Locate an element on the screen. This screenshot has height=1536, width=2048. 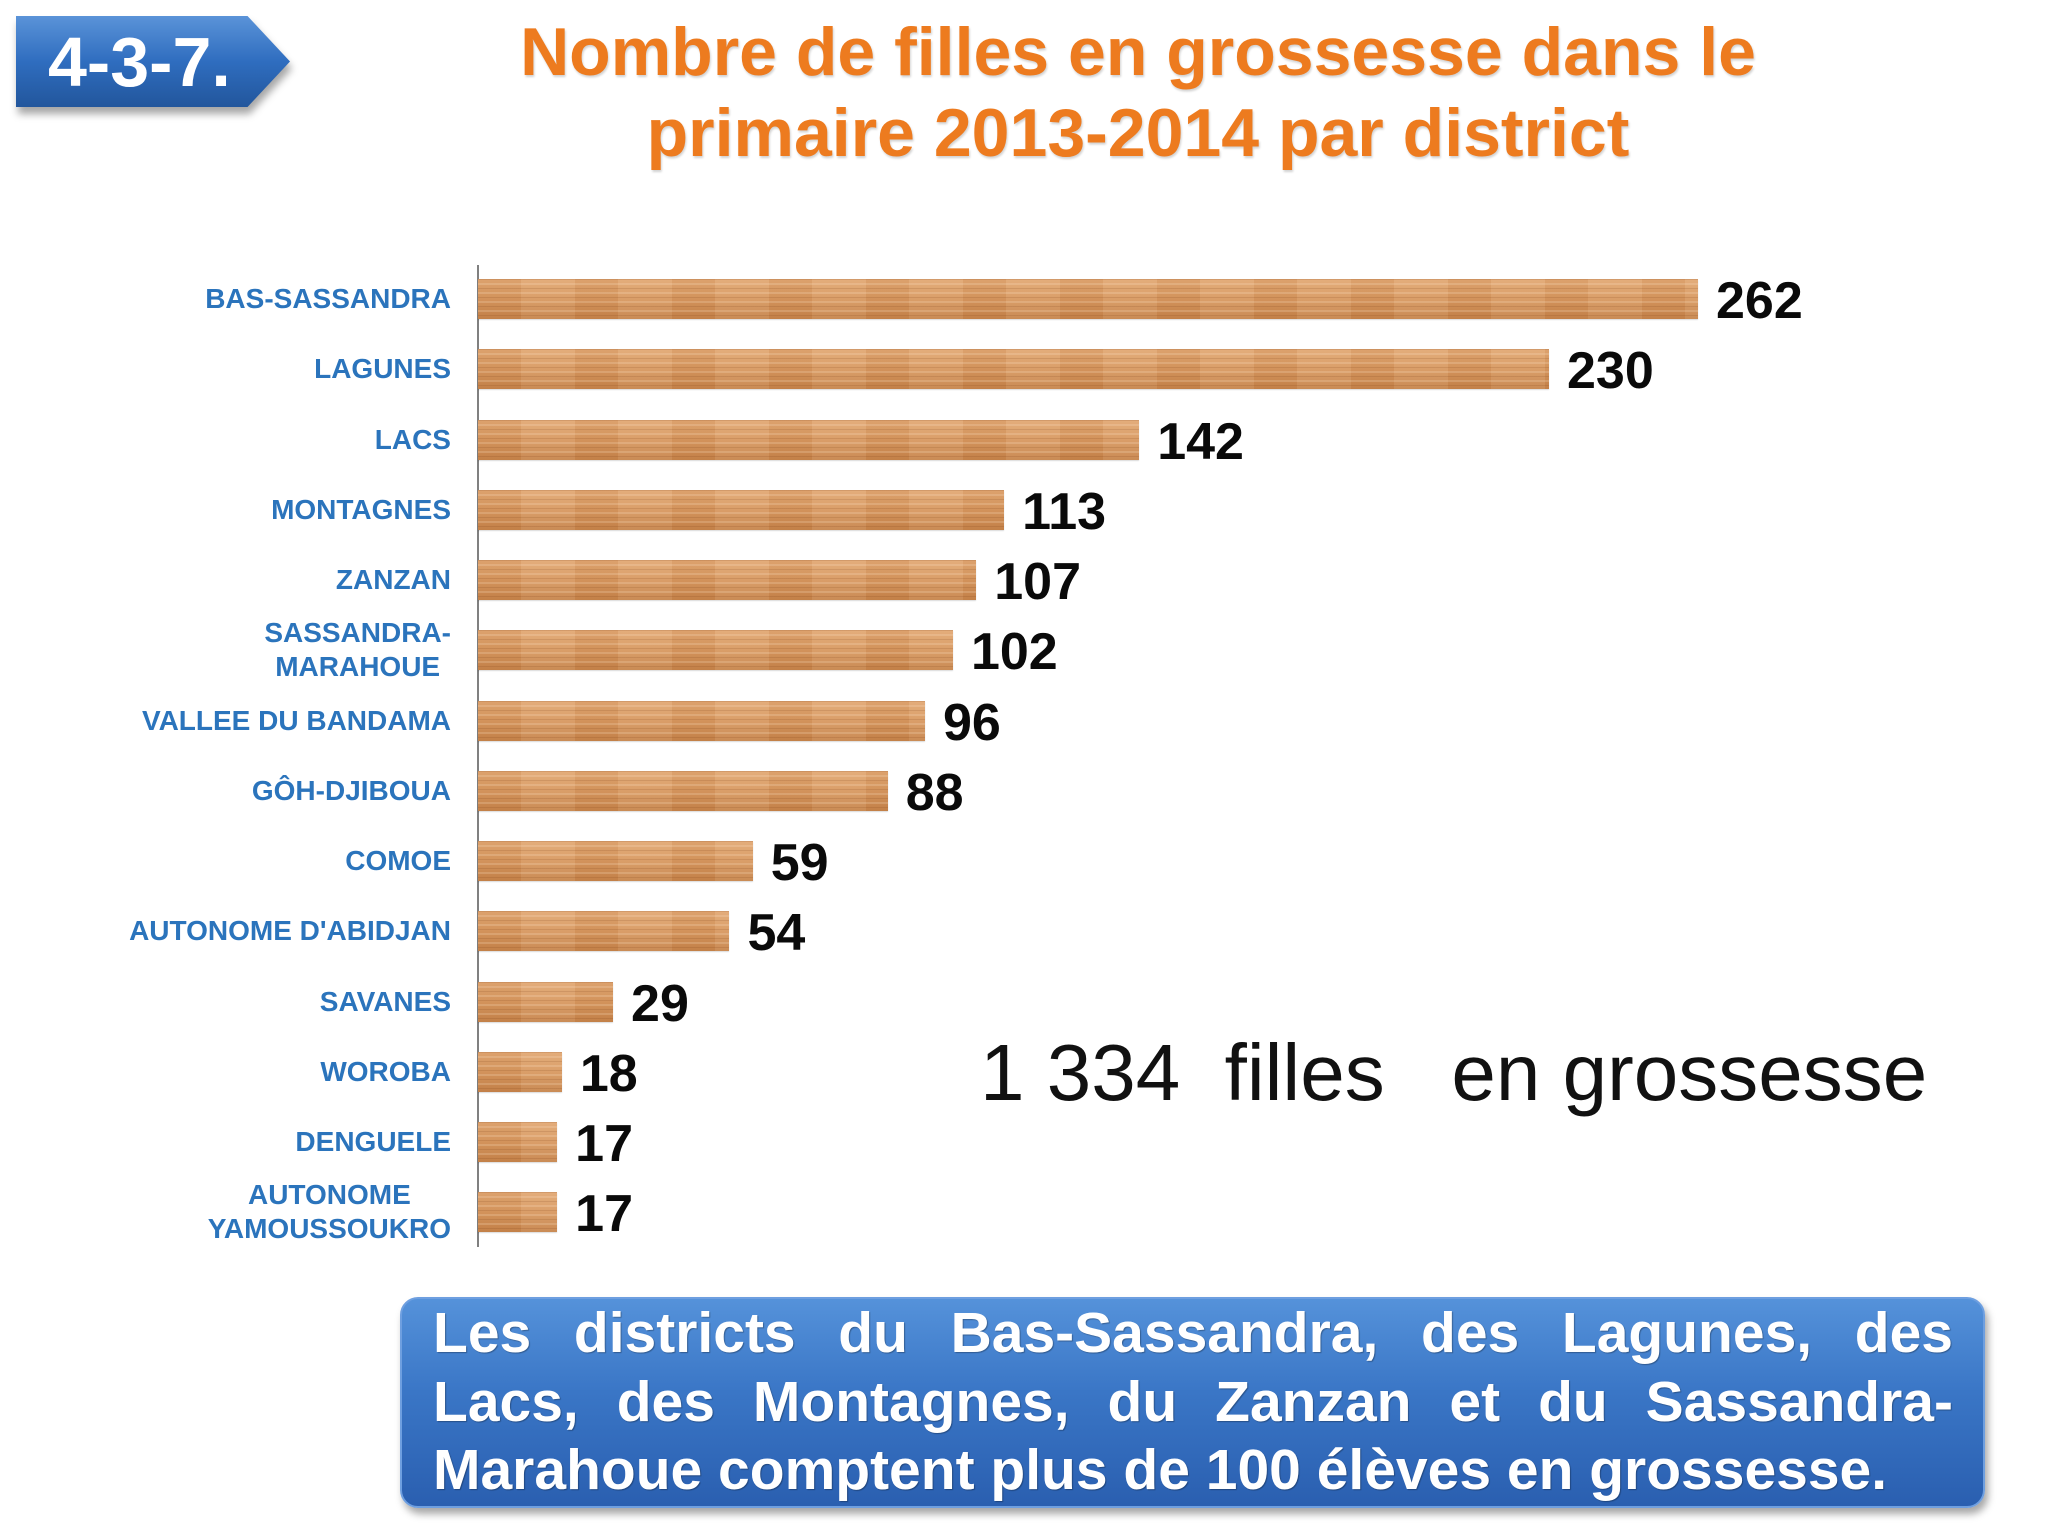
value-label-lagunes: 230 is located at coordinates (1610, 371).